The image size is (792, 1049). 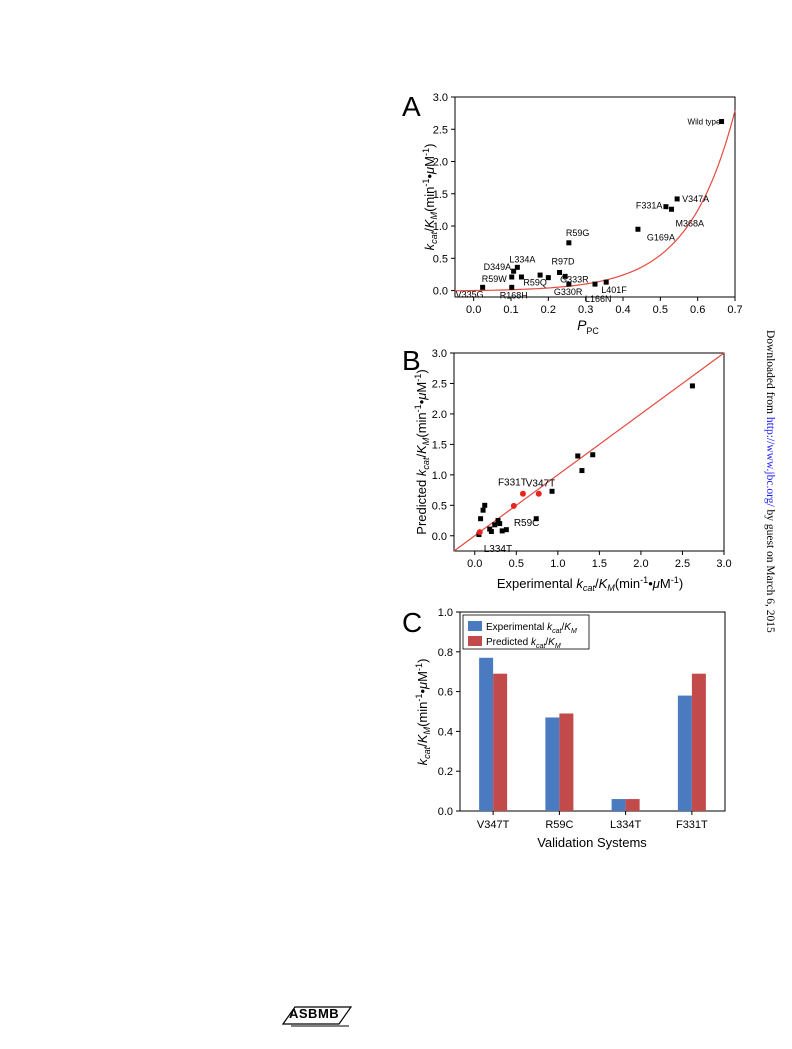 I want to click on legend-box, so click(x=526, y=632).